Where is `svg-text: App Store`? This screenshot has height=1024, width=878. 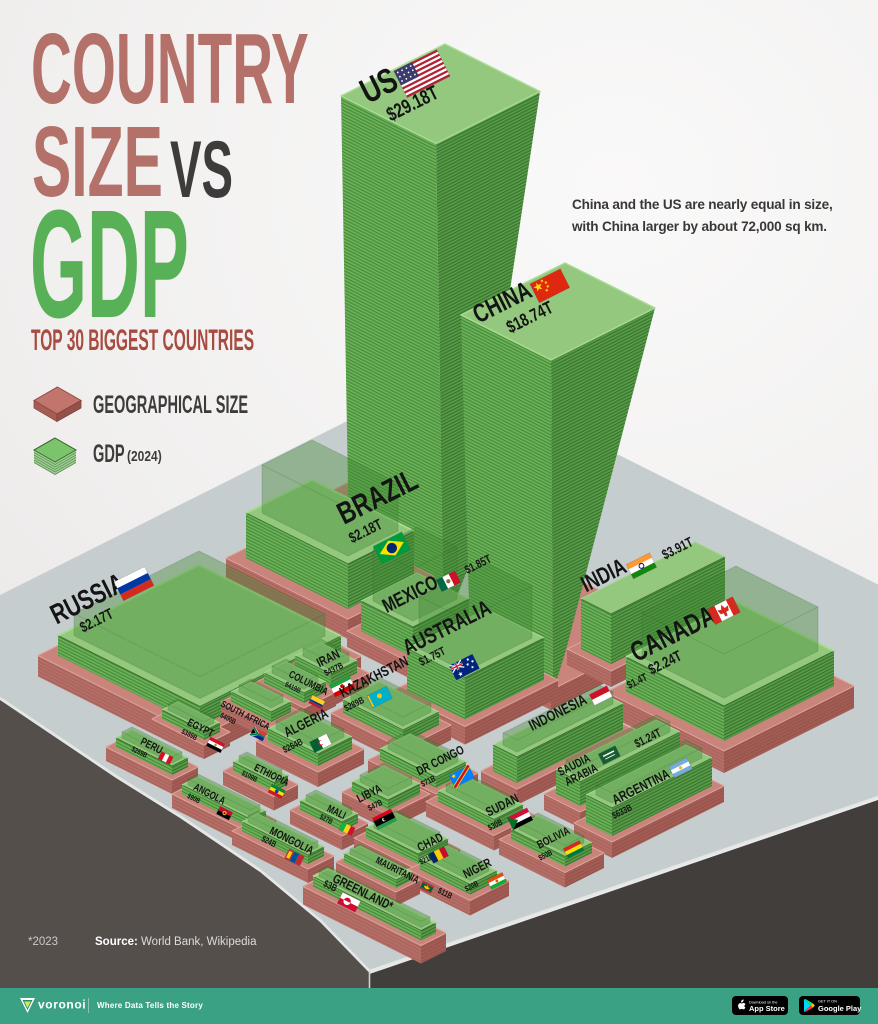
svg-text: App Store is located at coordinates (767, 1008).